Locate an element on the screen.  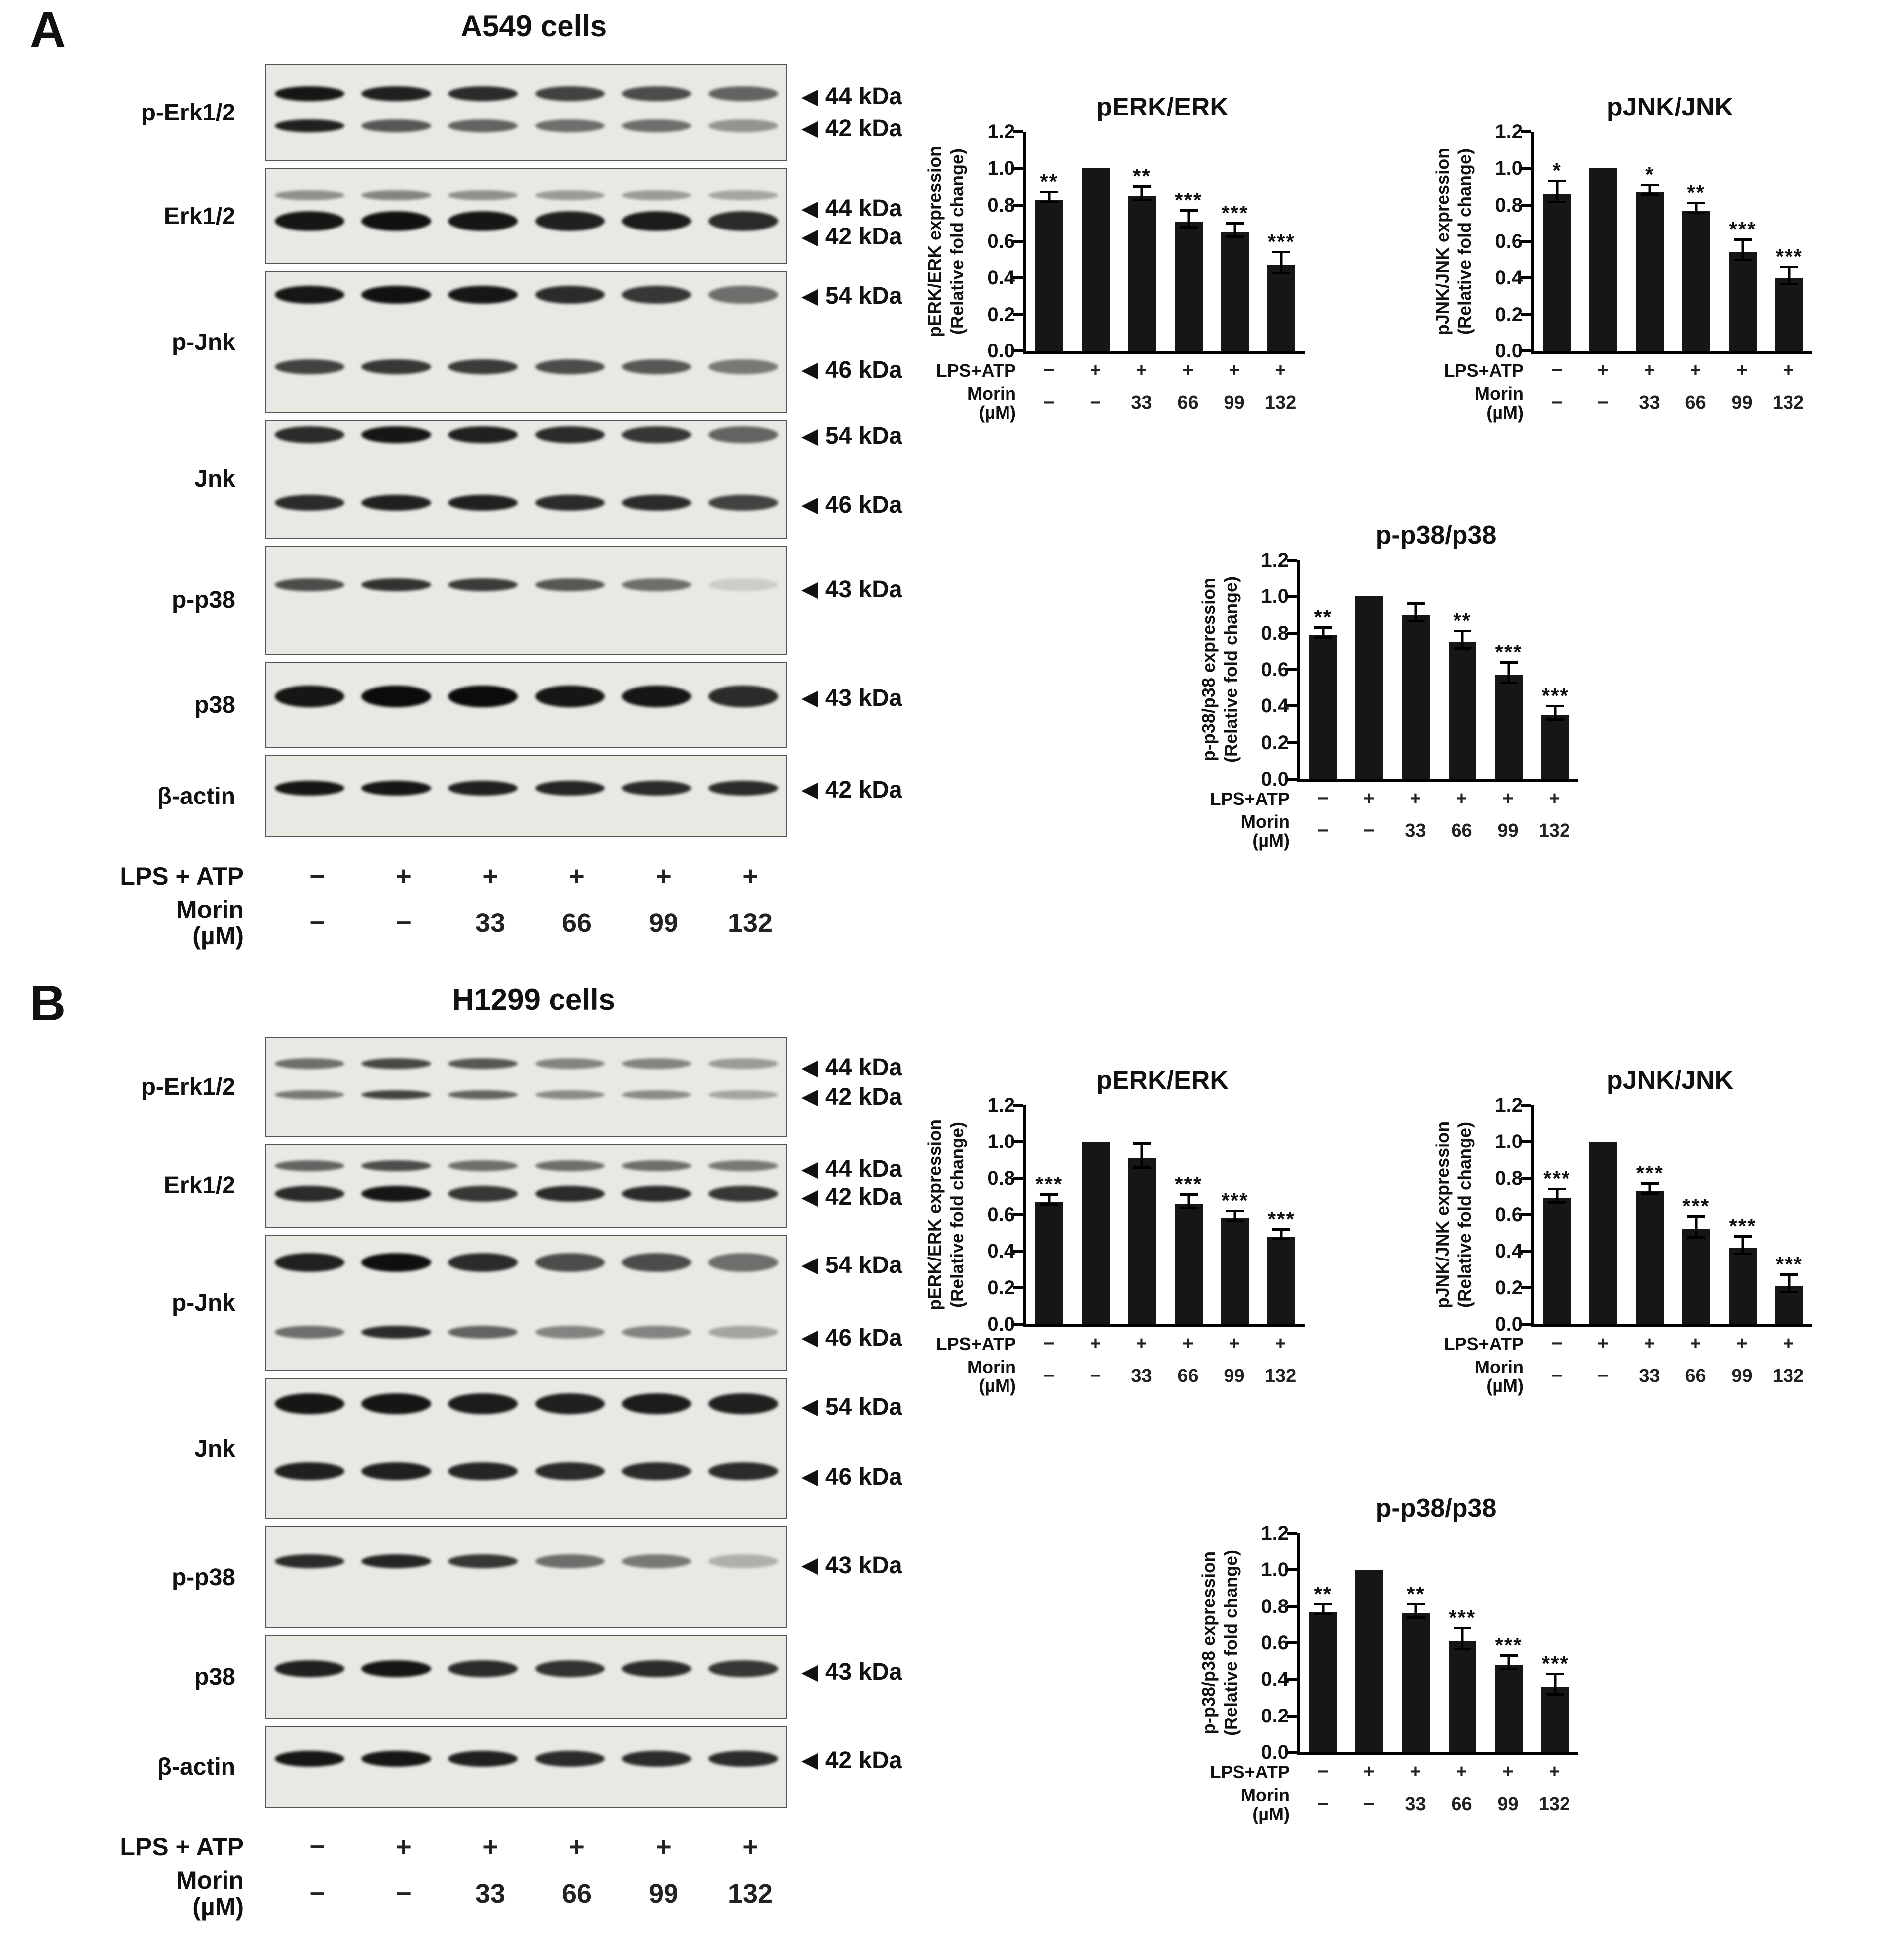
kda-marker: ◀ 44 kDa is located at coordinates (851, 1068).